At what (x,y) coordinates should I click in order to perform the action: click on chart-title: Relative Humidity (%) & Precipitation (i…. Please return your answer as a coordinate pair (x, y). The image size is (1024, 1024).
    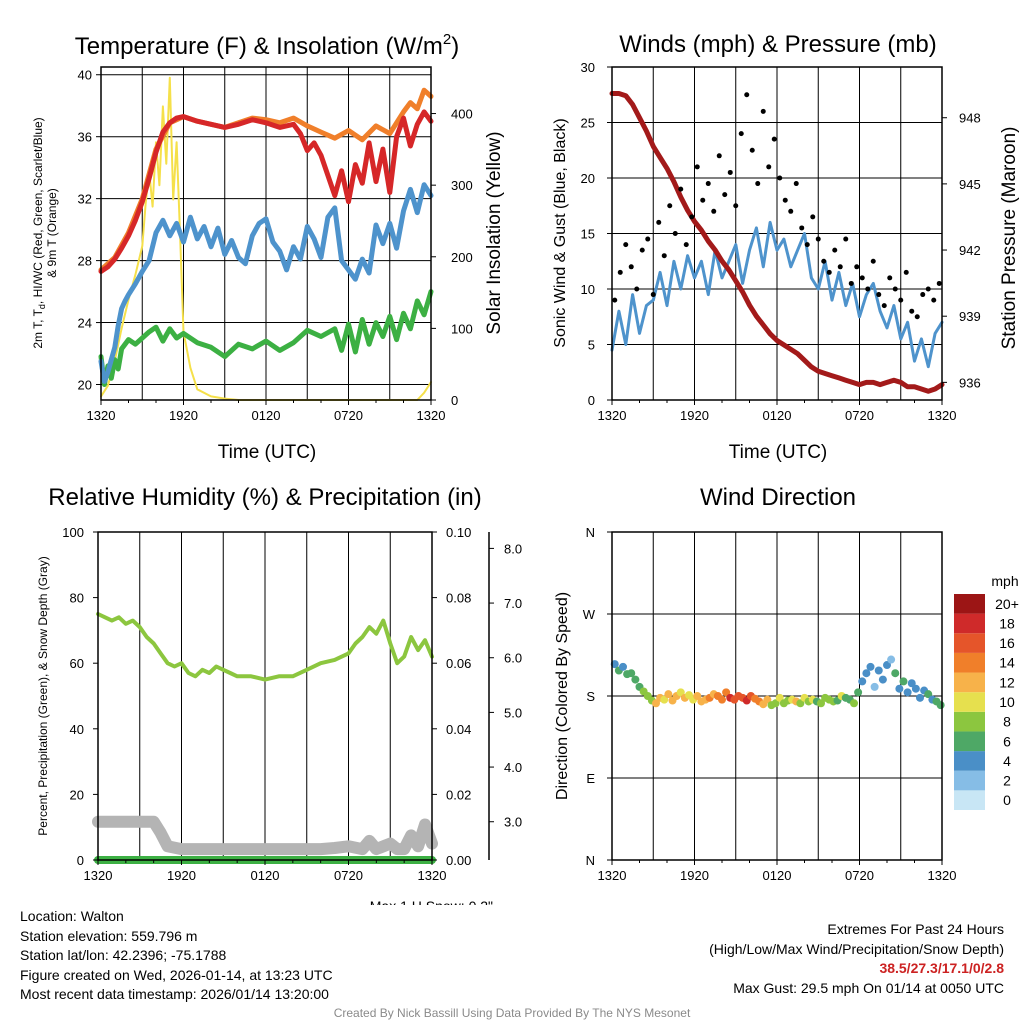
    Looking at the image, I should click on (264, 497).